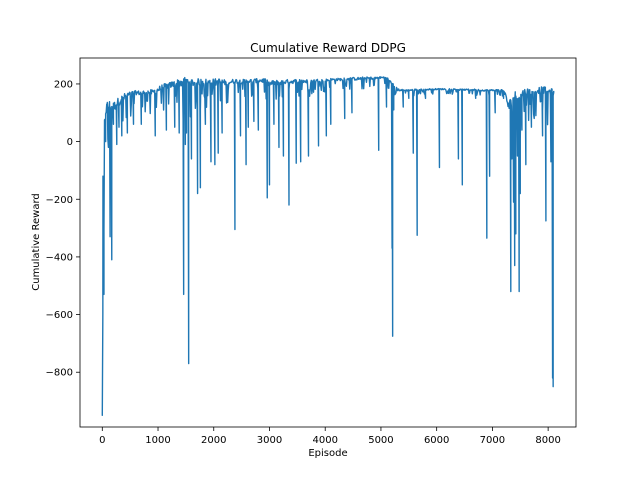 This screenshot has width=640, height=480. I want to click on x-tick-label: 6000, so click(436, 440).